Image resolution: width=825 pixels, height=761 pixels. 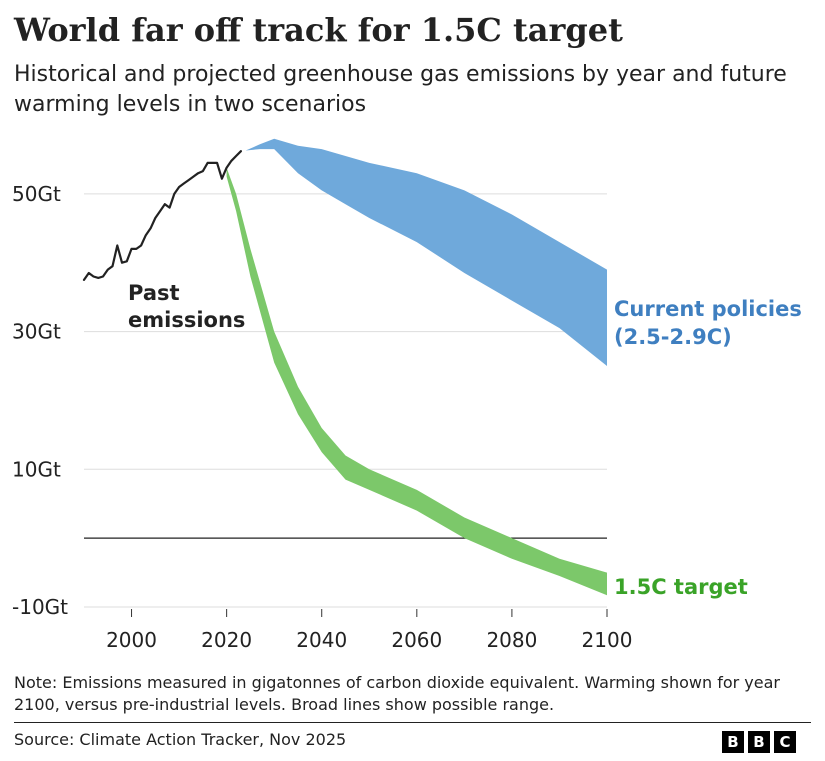 What do you see at coordinates (321, 640) in the screenshot?
I see `x-tick-label: 2040` at bounding box center [321, 640].